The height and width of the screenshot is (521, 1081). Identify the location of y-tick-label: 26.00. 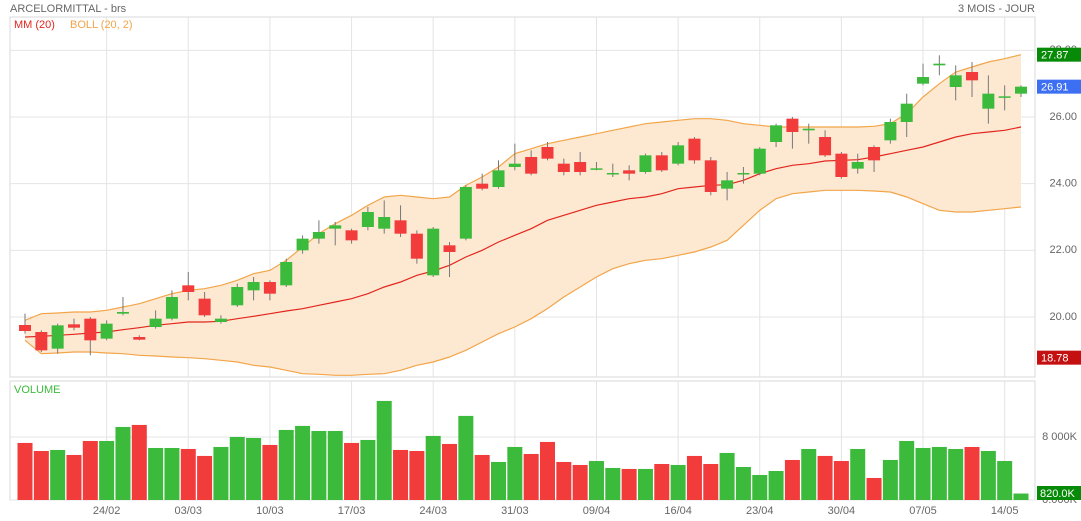
(1063, 117).